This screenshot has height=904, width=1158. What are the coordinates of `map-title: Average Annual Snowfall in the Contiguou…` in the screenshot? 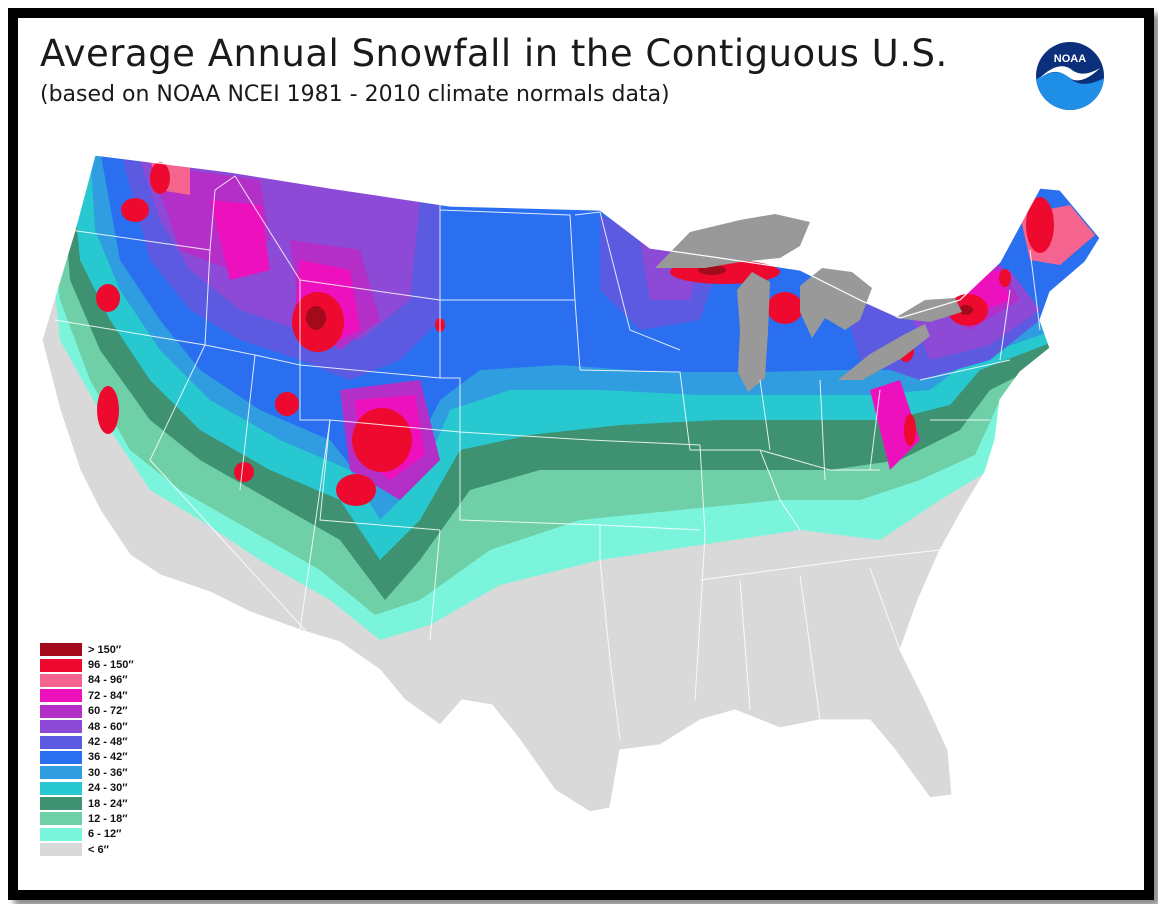 It's located at (494, 53).